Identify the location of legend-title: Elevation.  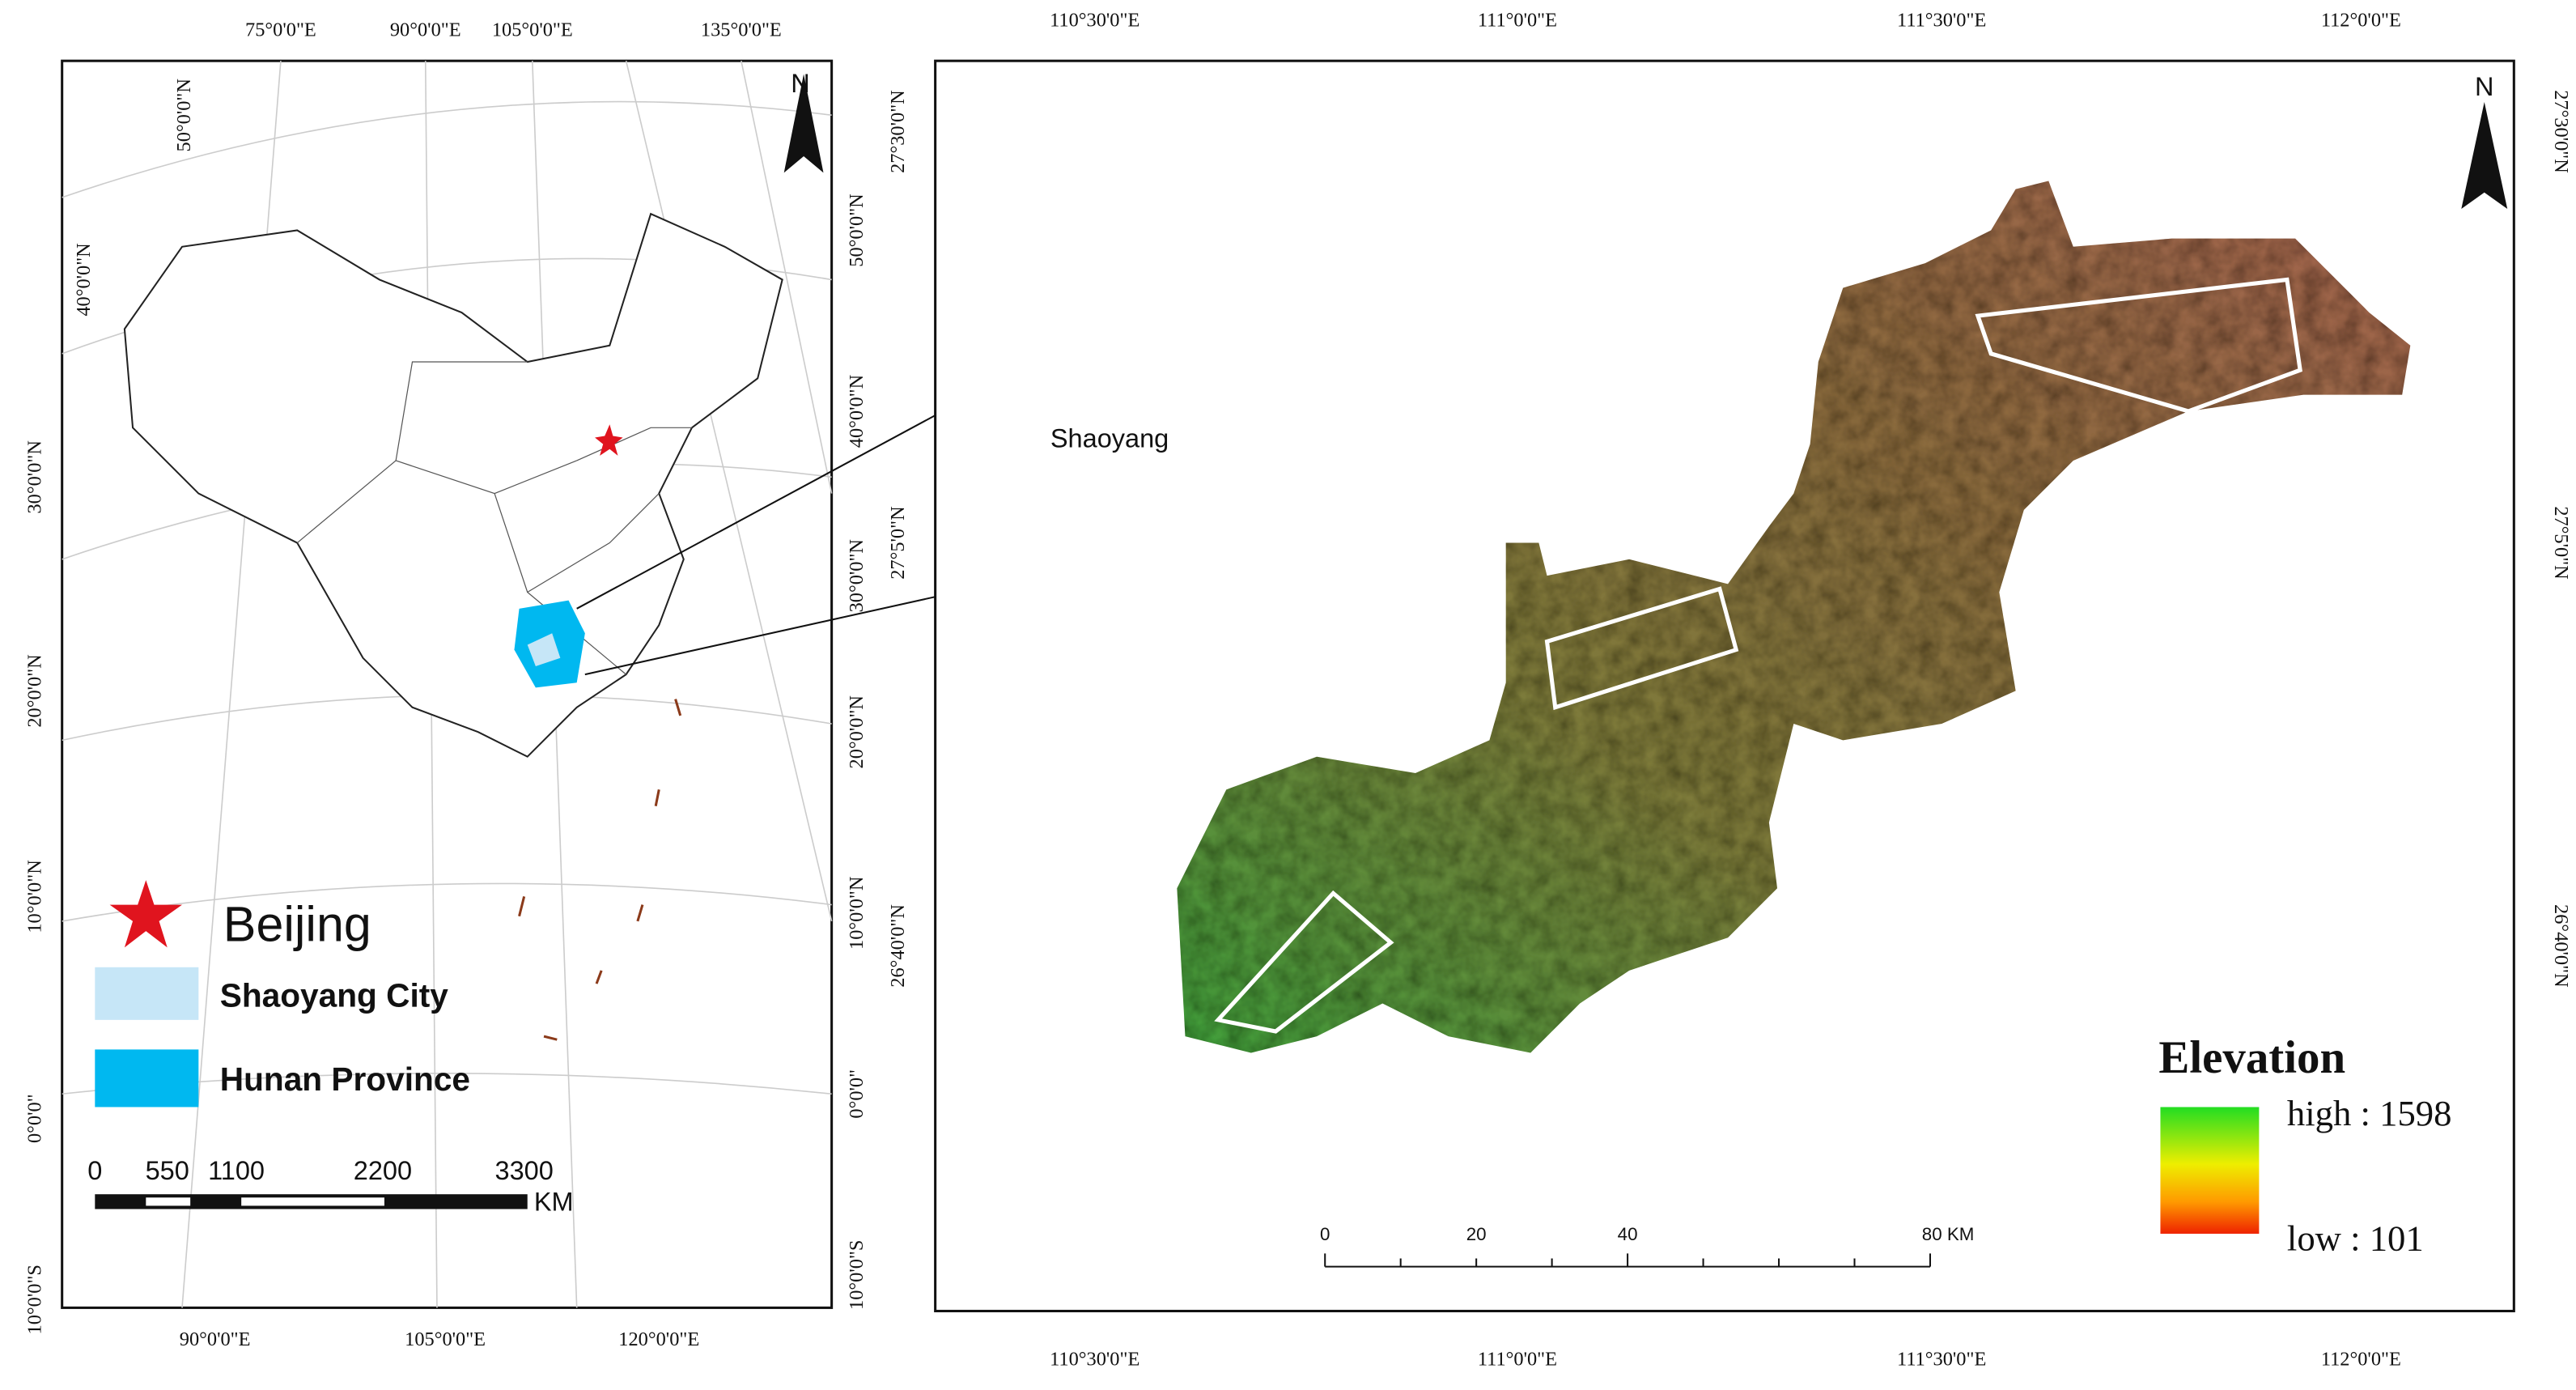
(2251, 1057).